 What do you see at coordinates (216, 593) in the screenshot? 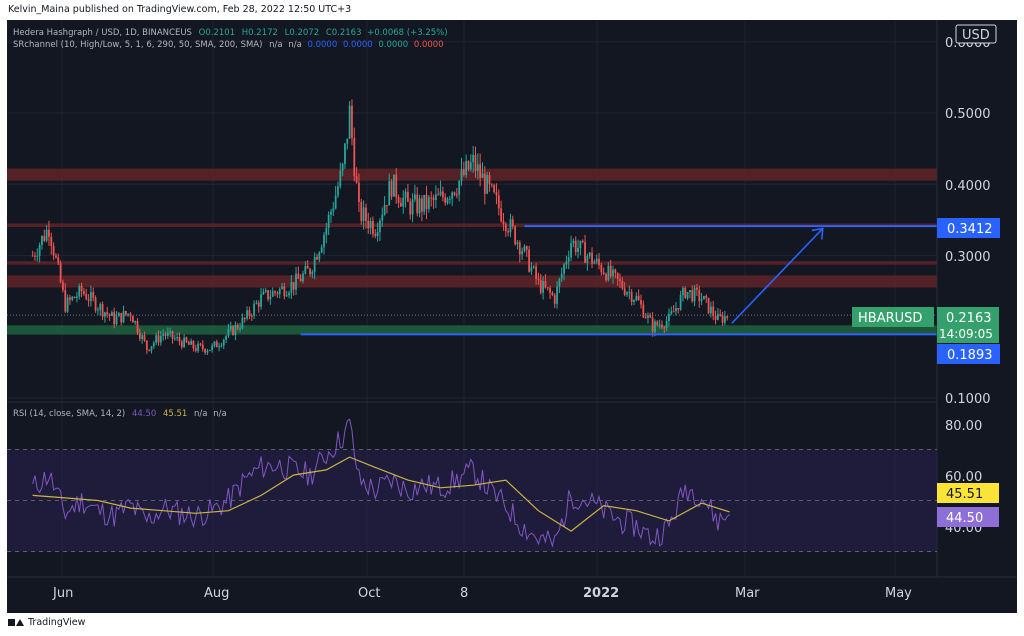
I see `x-tick-label: Aug` at bounding box center [216, 593].